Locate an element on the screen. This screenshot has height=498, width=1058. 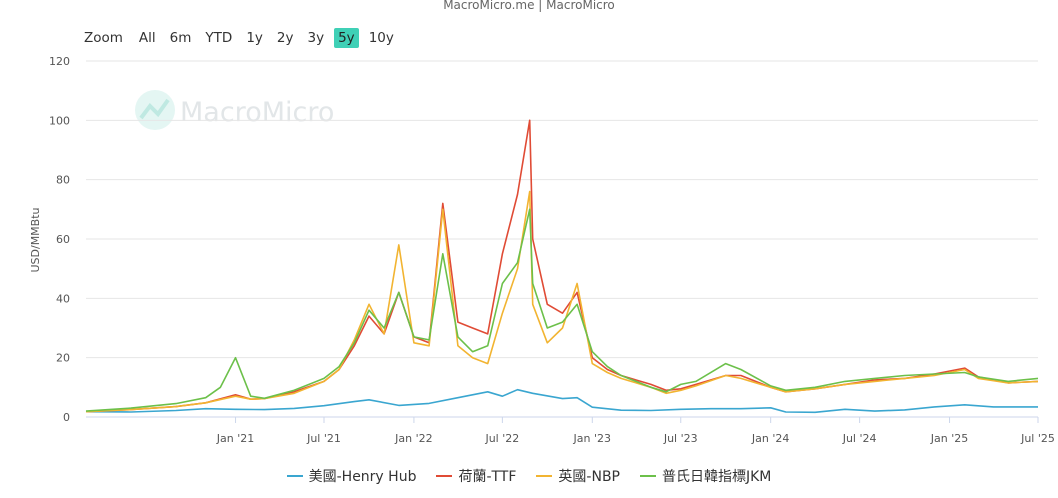
legend-item-jkm: 普氏日韓指標JKM is located at coordinates (705, 476).